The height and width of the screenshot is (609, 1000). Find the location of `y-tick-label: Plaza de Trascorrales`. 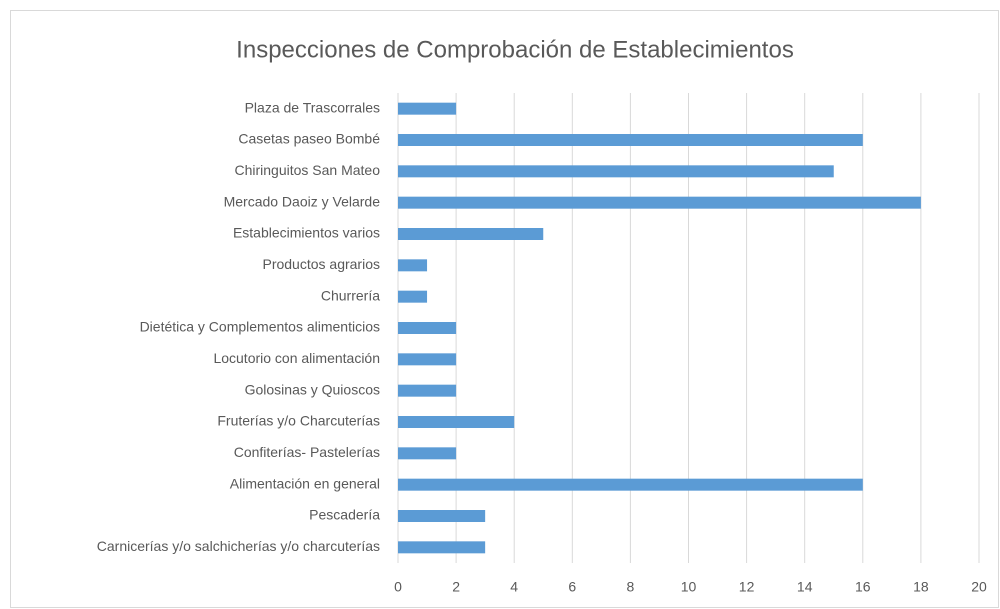

y-tick-label: Plaza de Trascorrales is located at coordinates (312, 107).